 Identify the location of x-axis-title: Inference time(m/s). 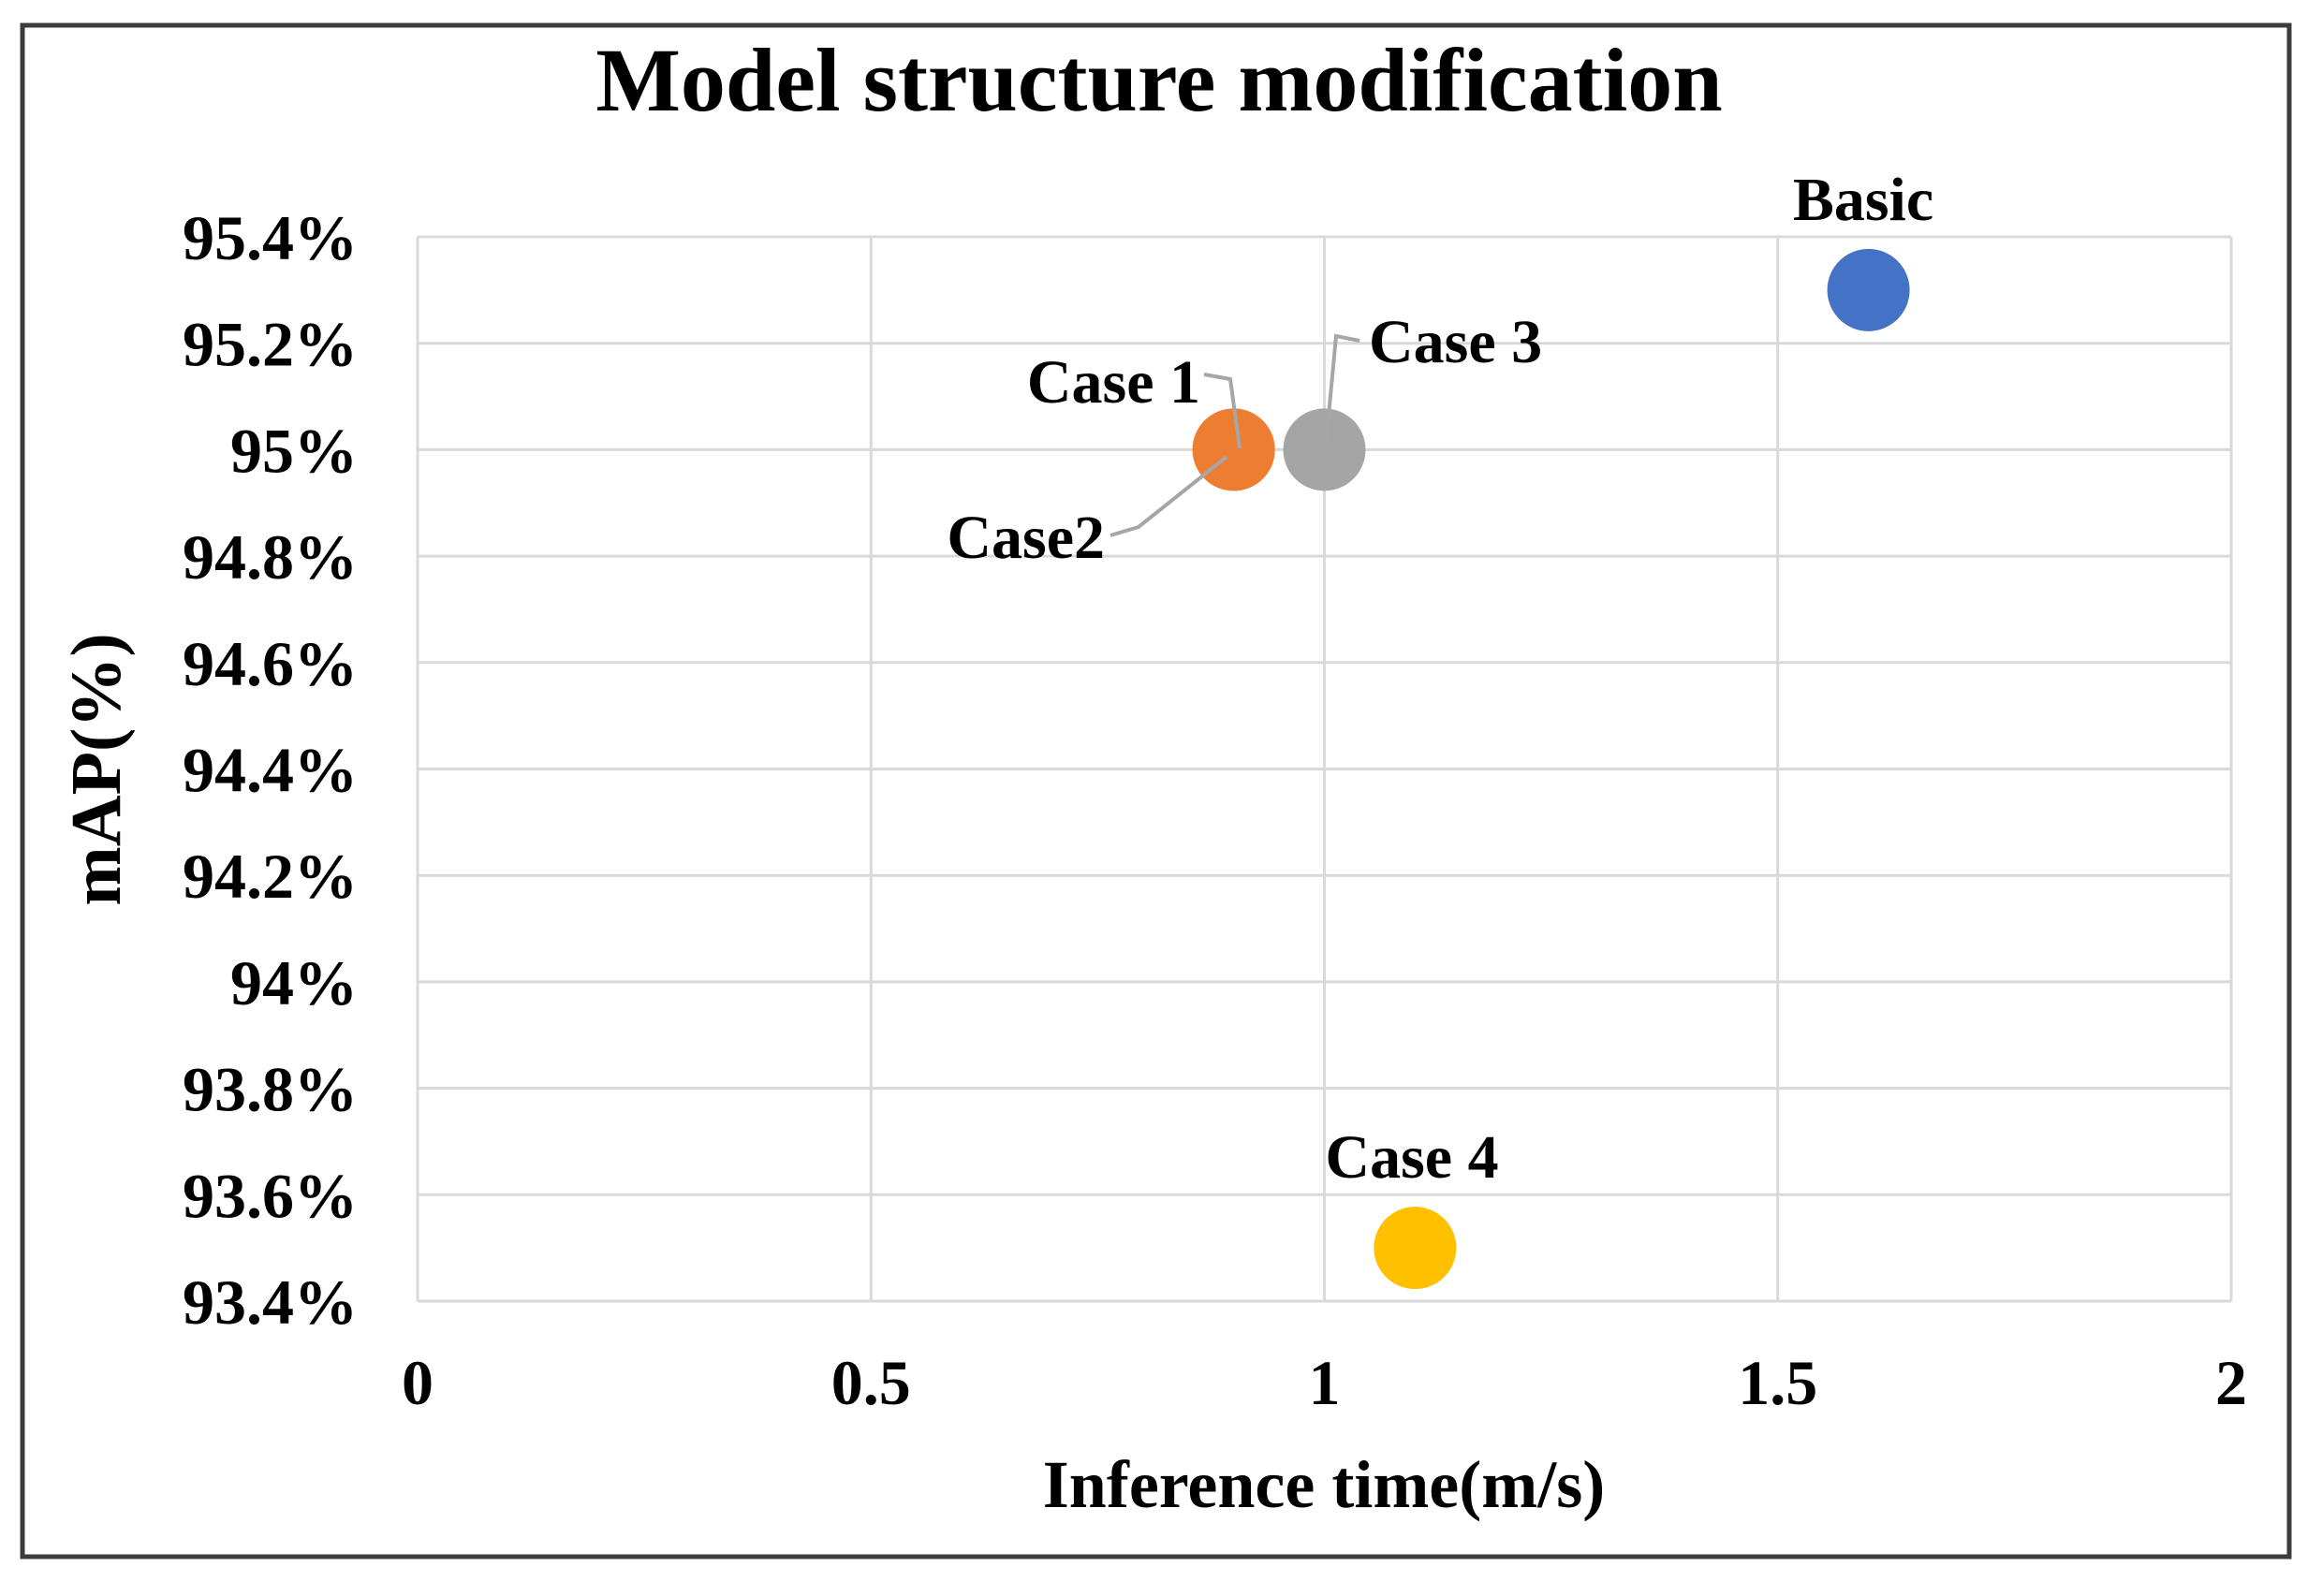
(1324, 1484).